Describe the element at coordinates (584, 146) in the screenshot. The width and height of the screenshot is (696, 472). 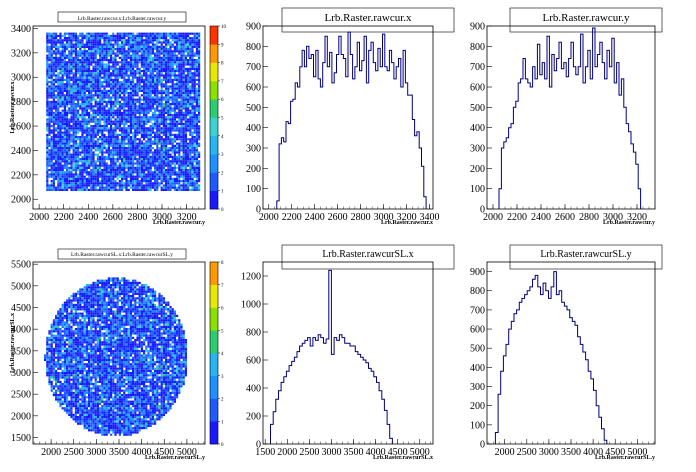
I see `histogram-bin` at that location.